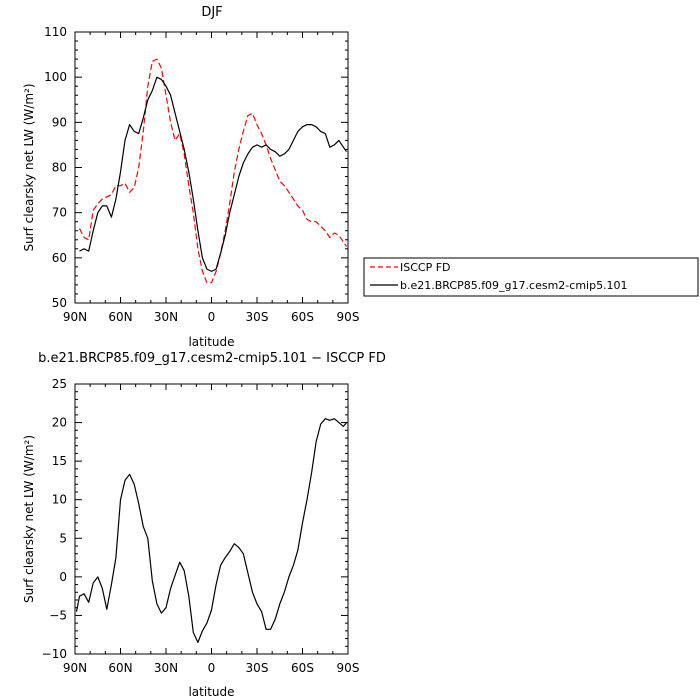  Describe the element at coordinates (59, 384) in the screenshot. I see `bottom-y-tick-label: 25` at that location.